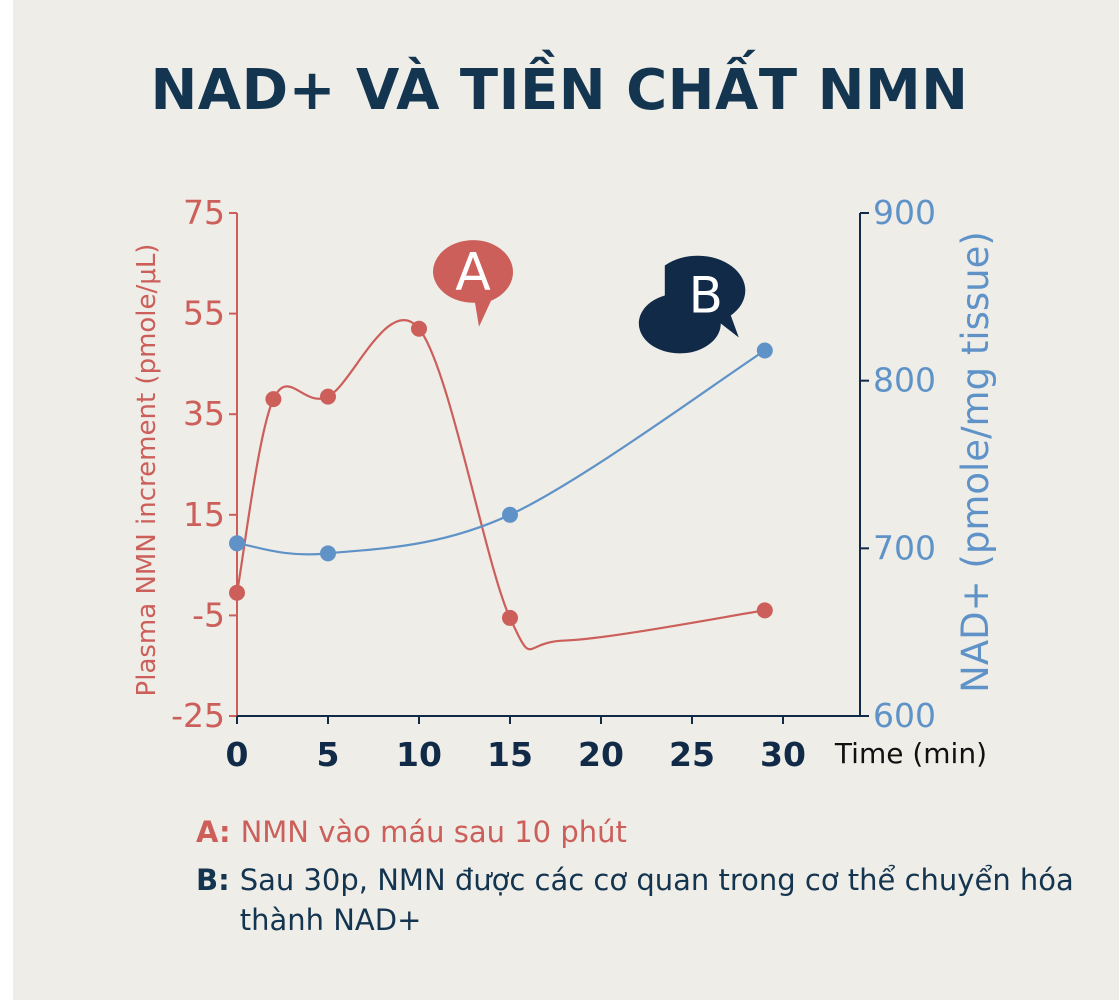  Describe the element at coordinates (147, 470) in the screenshot. I see `left-axis-label: Plasma NMN increment (pmole/μL)` at that location.